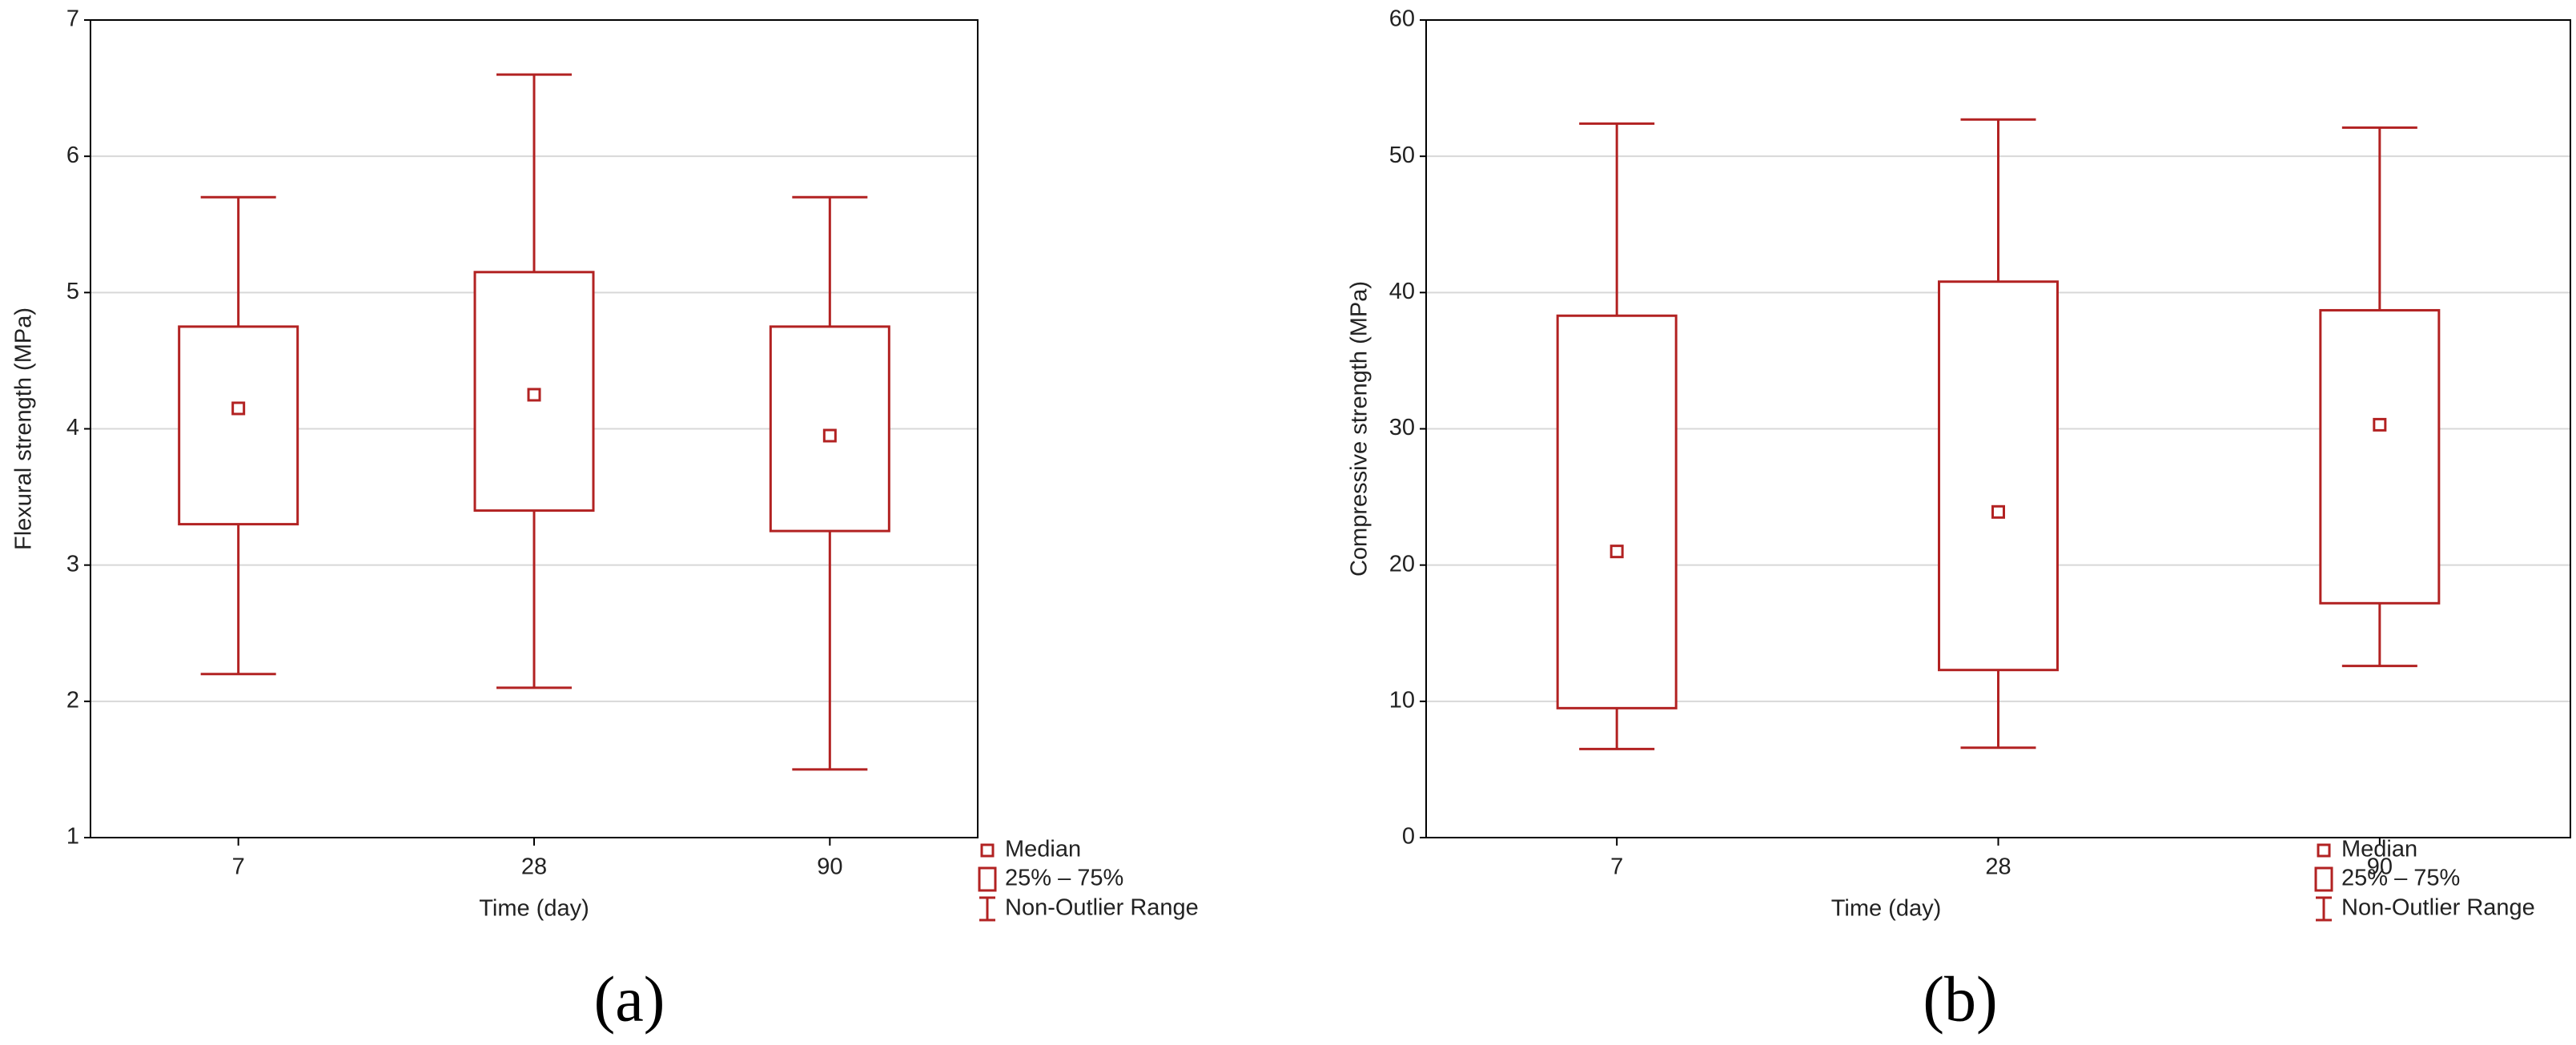 This screenshot has width=2576, height=1045. What do you see at coordinates (1960, 999) in the screenshot?
I see `panel-label: (b)` at bounding box center [1960, 999].